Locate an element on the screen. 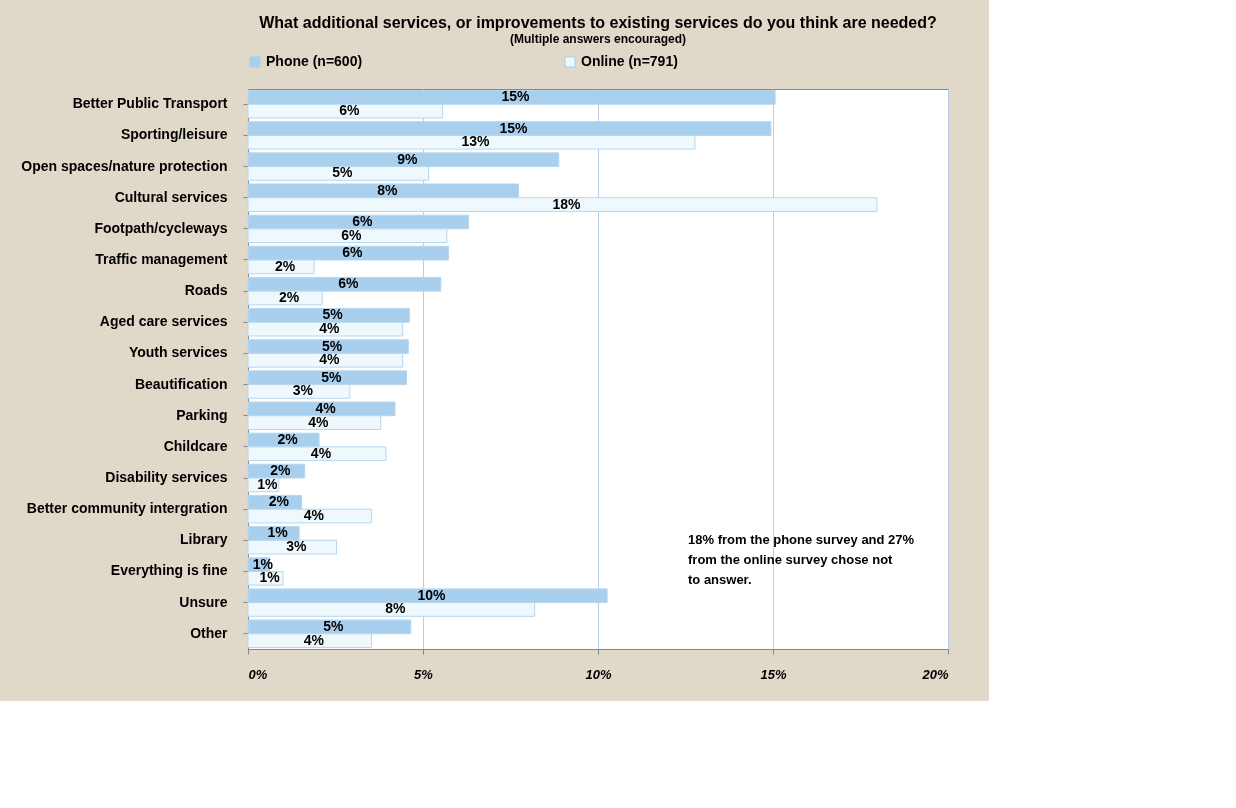  y-tick-label: Library is located at coordinates (204, 539).